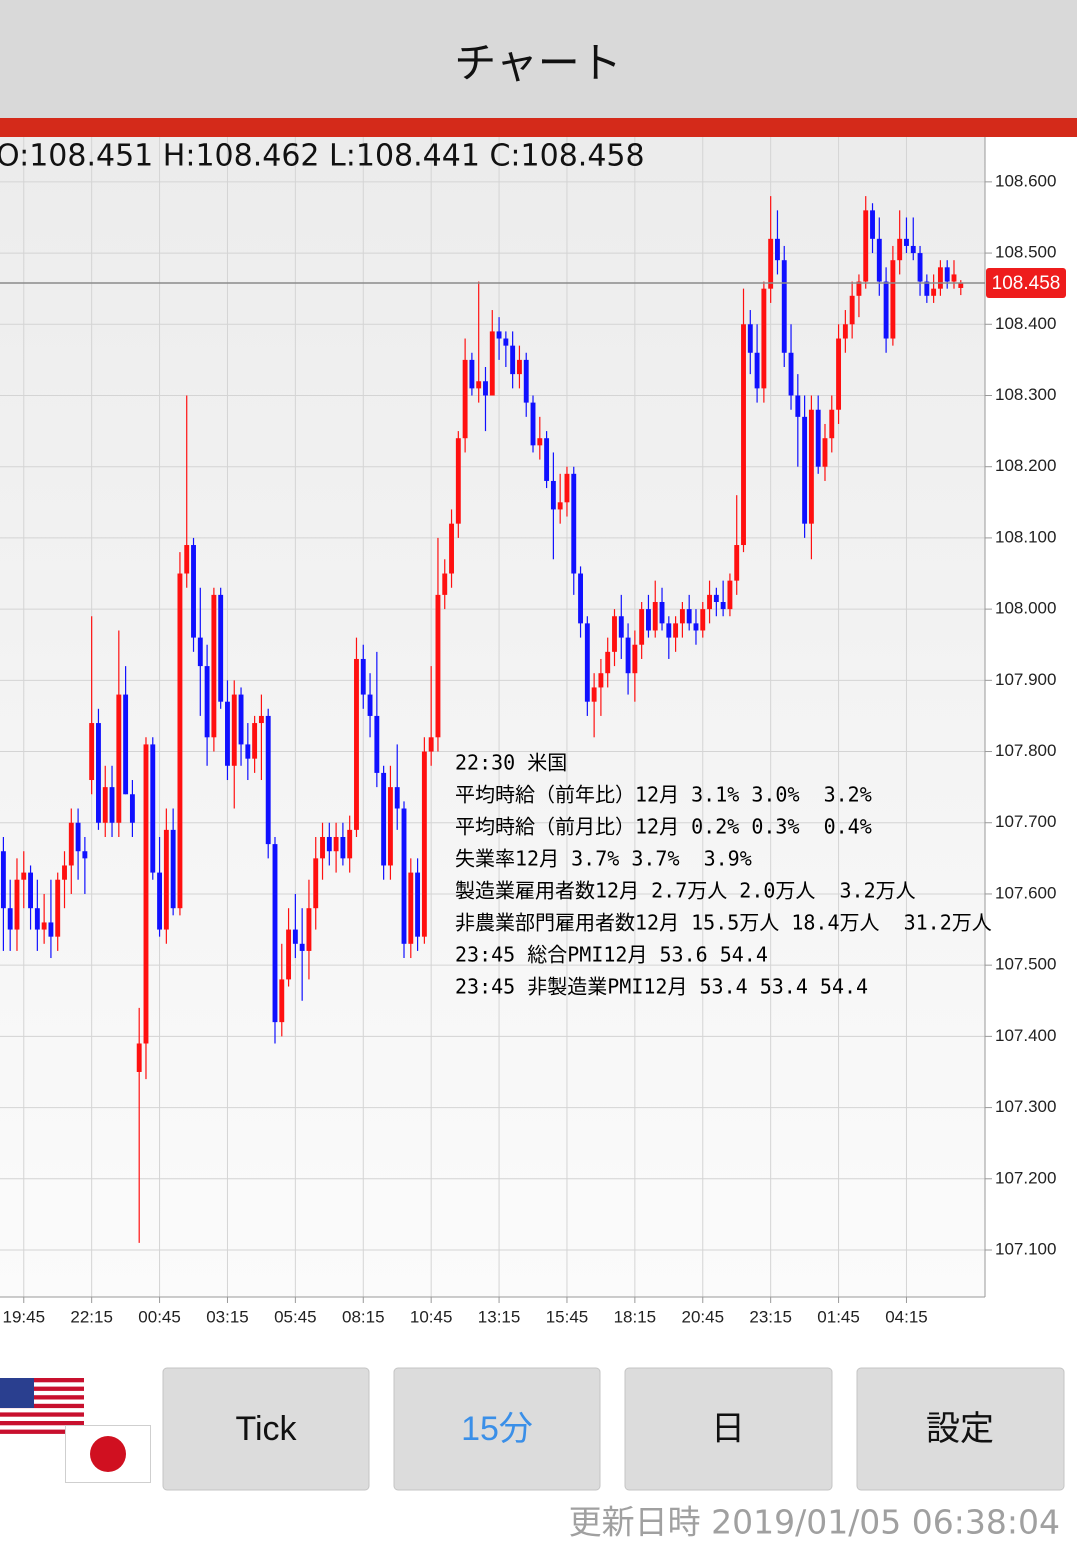 The image size is (1077, 1551). What do you see at coordinates (663, 827) in the screenshot?
I see `event-annotation: 平均時給（前月比）12月 0.2% 0.3% 0.4%` at bounding box center [663, 827].